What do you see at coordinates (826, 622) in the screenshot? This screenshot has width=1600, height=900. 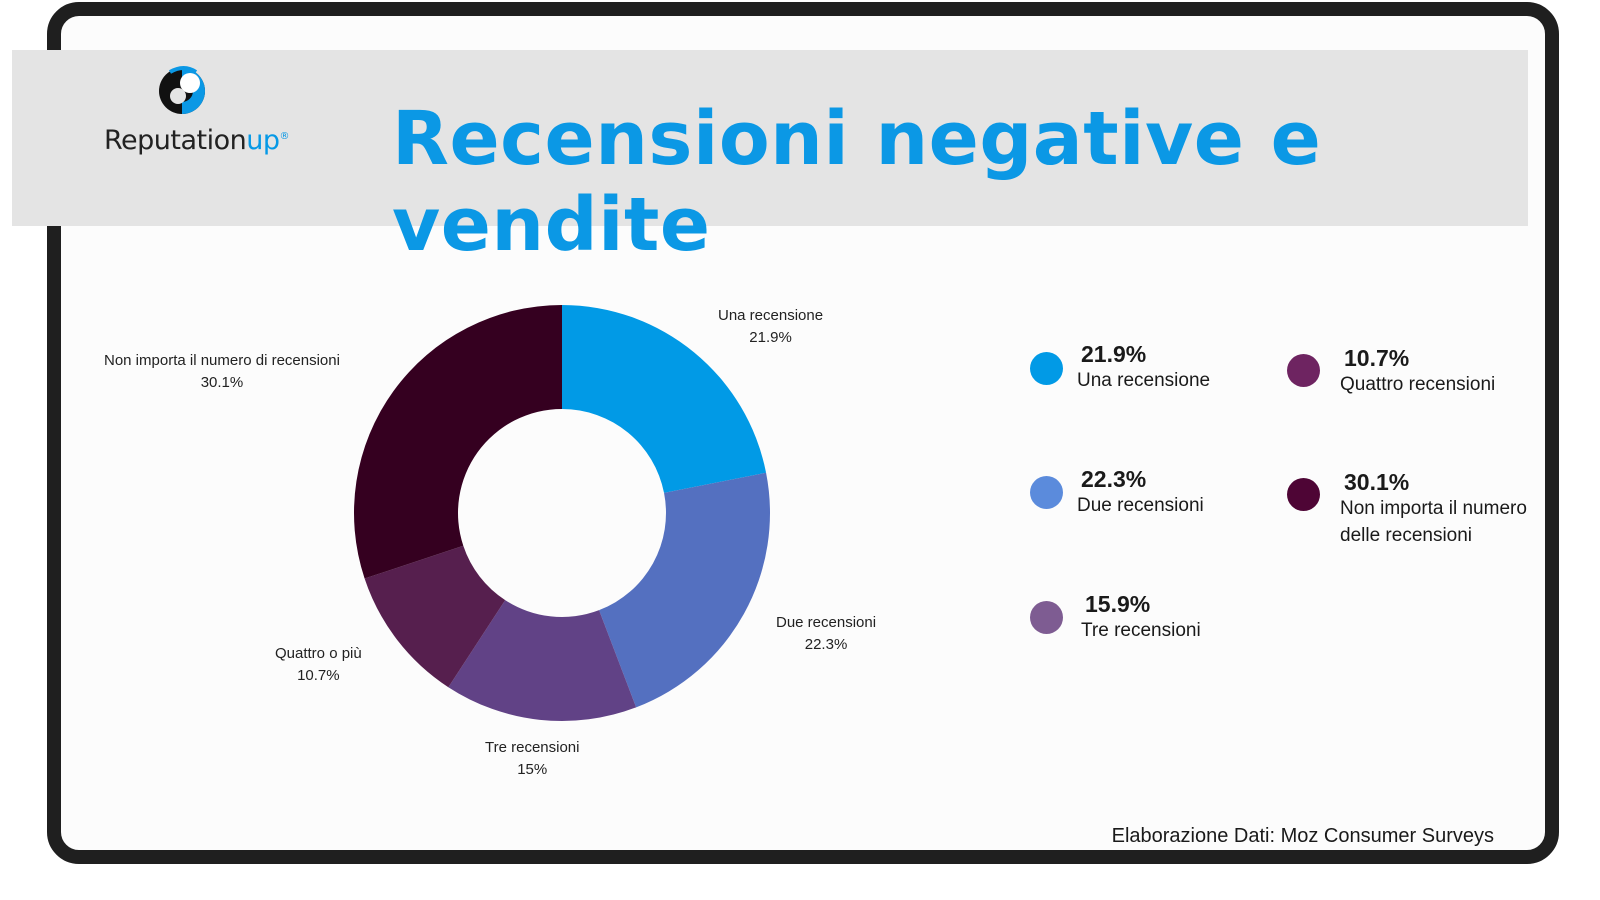 I see `slice-label-name: Due recensioni` at bounding box center [826, 622].